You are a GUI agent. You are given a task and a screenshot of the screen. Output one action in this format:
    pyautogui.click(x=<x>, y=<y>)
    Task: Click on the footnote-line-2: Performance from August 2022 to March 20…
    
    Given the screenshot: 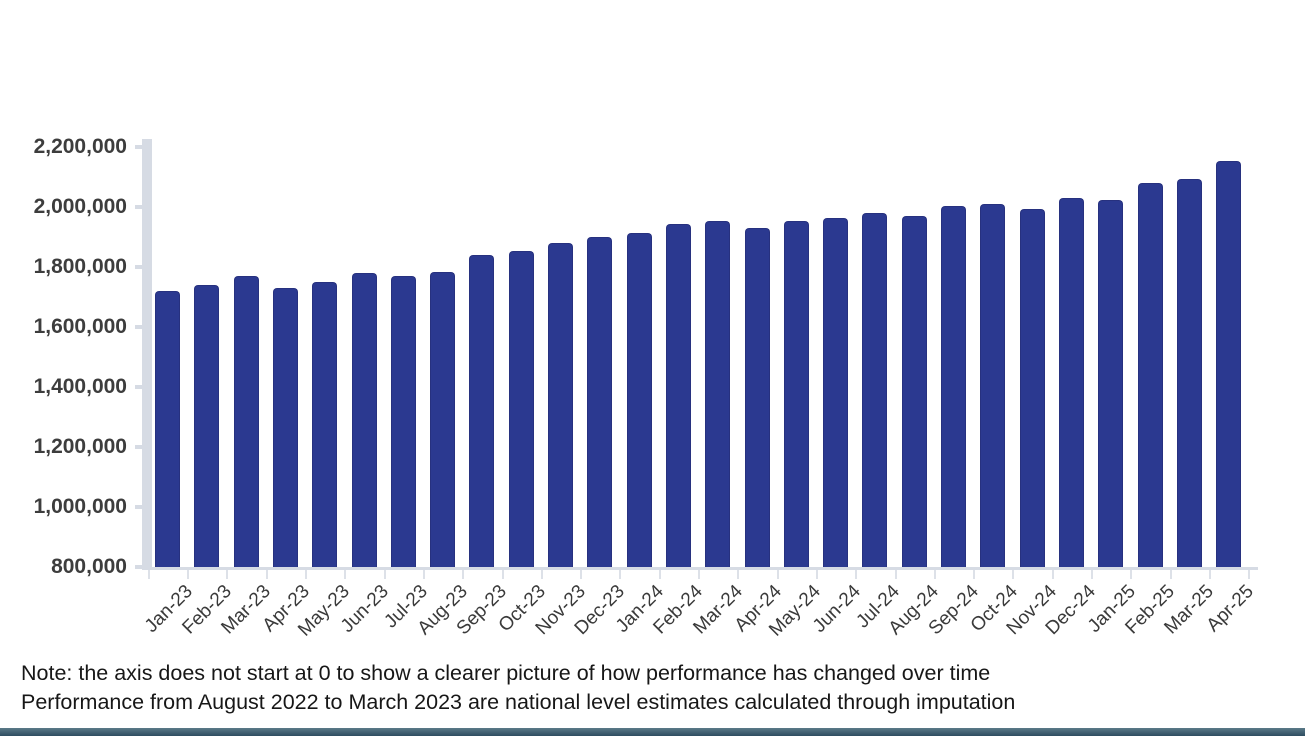 What is the action you would take?
    pyautogui.click(x=518, y=702)
    